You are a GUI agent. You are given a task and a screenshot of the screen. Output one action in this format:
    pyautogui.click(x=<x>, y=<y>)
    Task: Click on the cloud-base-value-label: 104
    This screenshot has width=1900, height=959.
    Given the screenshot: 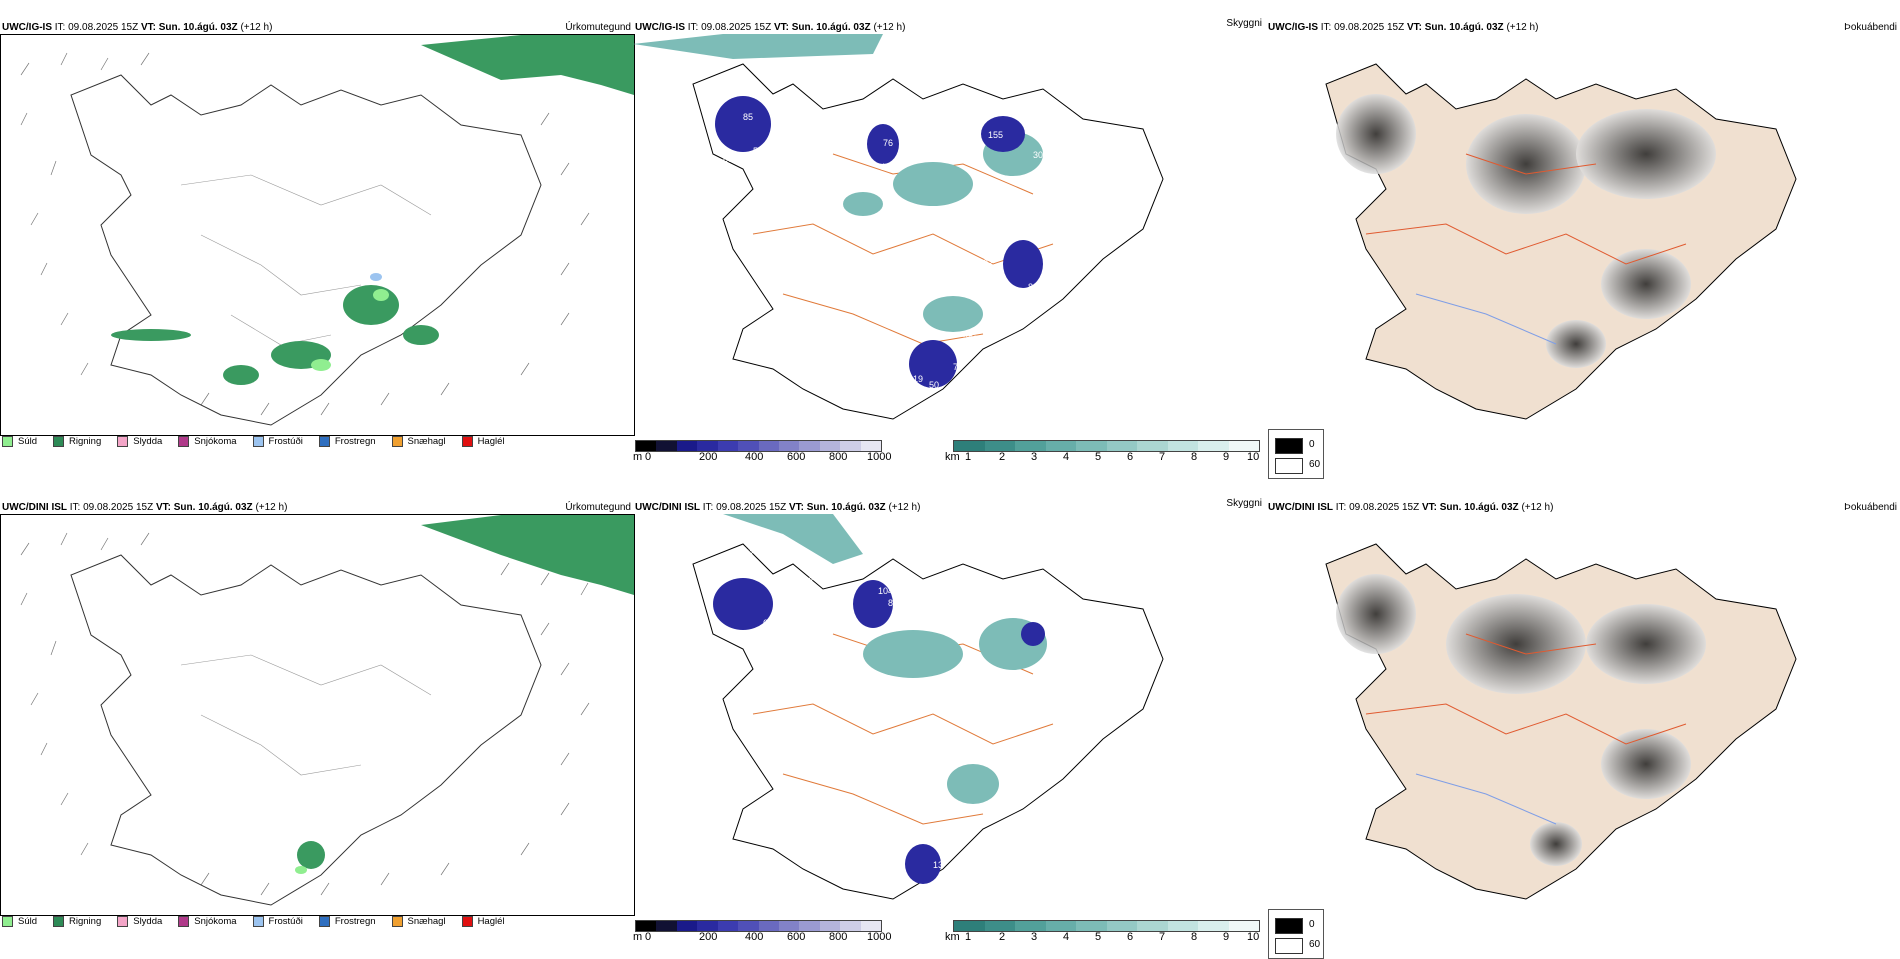 What is the action you would take?
    pyautogui.click(x=885, y=591)
    